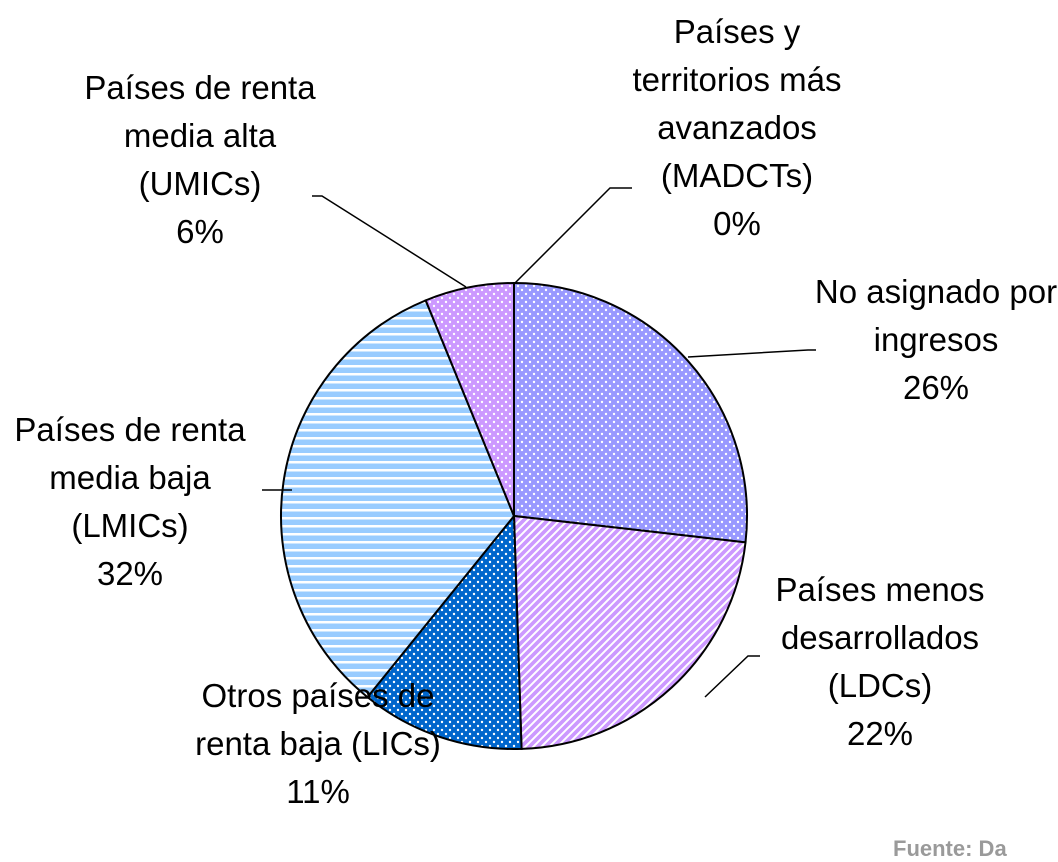  What do you see at coordinates (737, 223) in the screenshot?
I see `value-label: 0%` at bounding box center [737, 223].